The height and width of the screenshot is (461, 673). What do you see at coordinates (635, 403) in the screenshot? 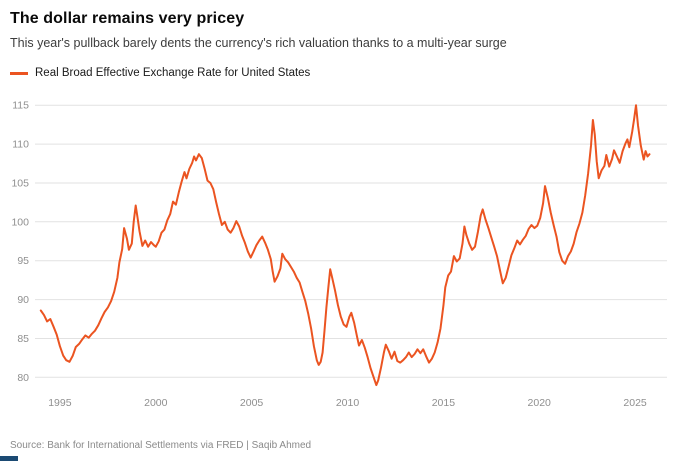
I see `x-tick-label: 2025` at bounding box center [635, 403].